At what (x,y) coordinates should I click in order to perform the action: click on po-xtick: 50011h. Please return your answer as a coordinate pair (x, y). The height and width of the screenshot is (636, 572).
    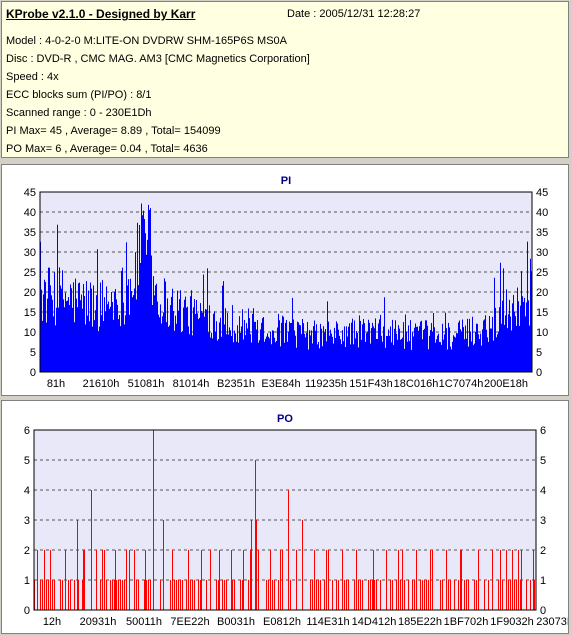
    Looking at the image, I should click on (144, 622).